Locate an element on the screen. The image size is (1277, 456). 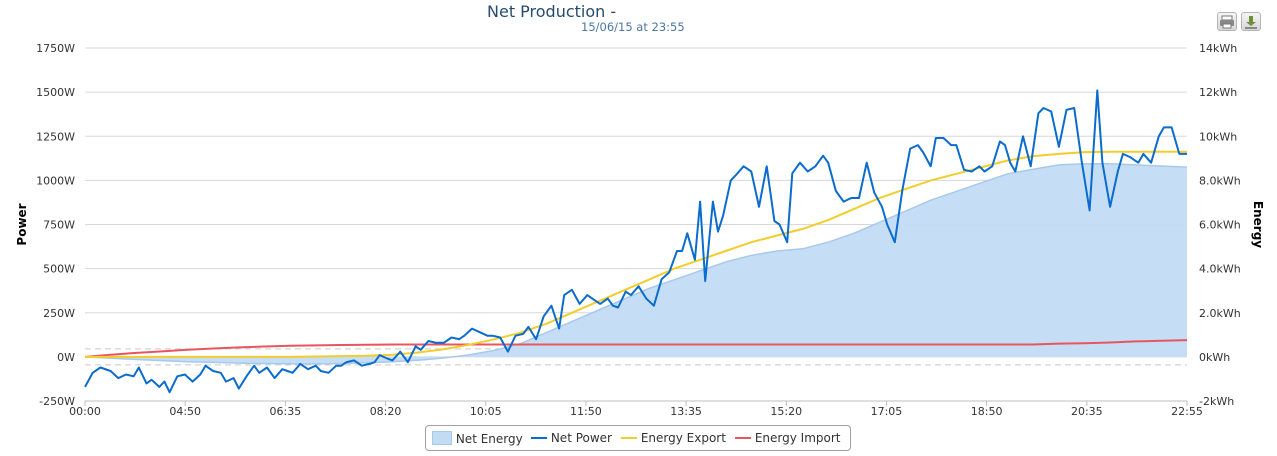
legend-label: Energy Export is located at coordinates (683, 438).